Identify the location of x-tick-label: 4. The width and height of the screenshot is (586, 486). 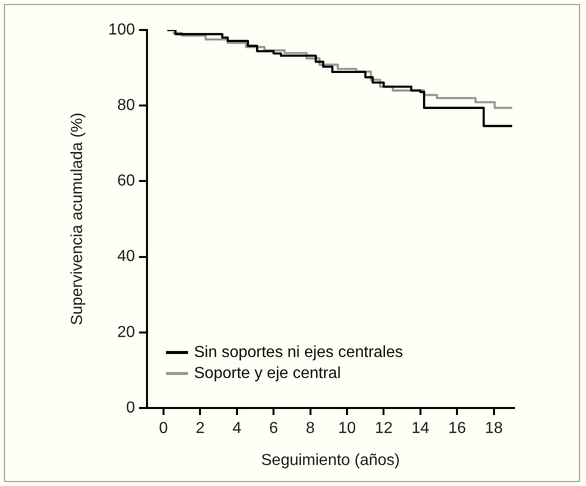
(237, 429).